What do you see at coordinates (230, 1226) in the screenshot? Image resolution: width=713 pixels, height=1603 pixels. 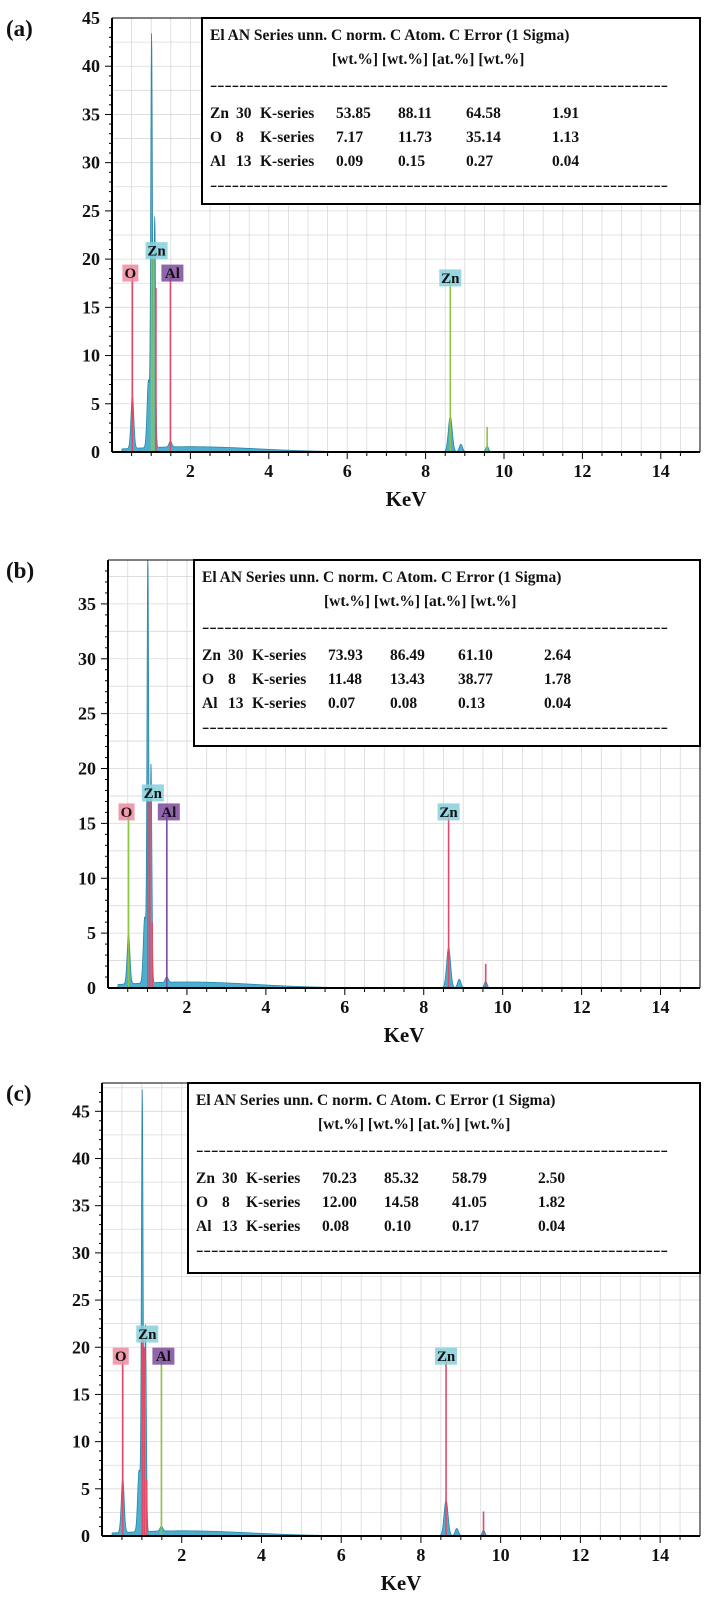 I see `table-cell-an: 13` at bounding box center [230, 1226].